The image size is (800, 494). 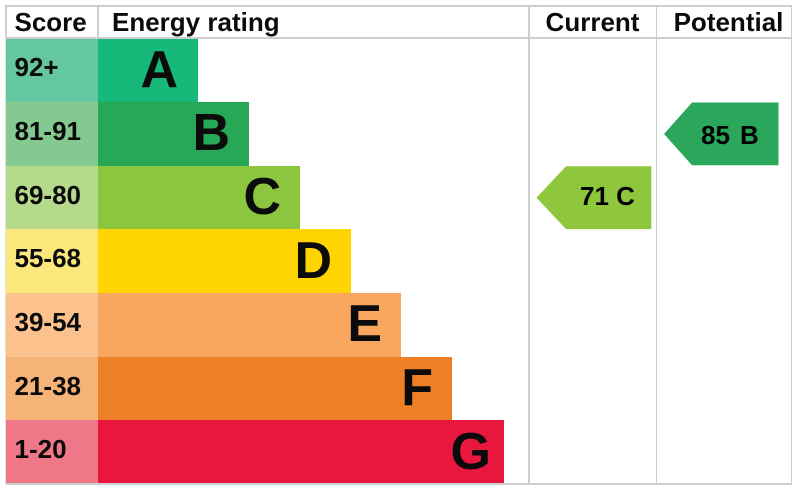 I want to click on svg-text: 71 C, so click(x=607, y=196).